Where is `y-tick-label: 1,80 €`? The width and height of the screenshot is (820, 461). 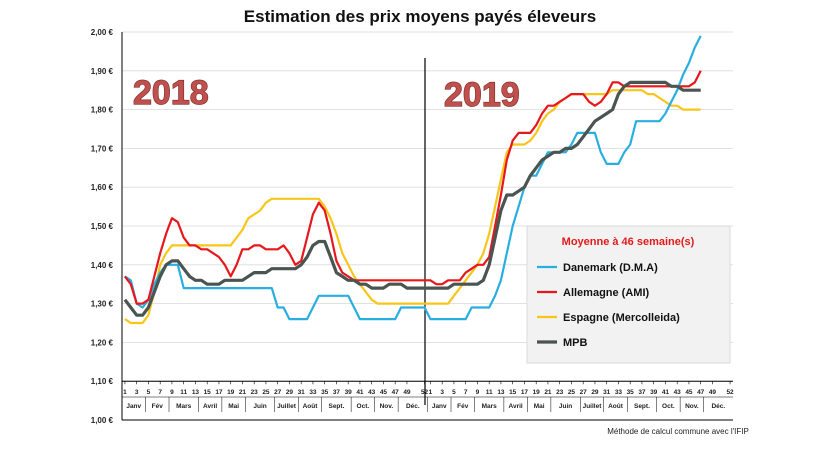
y-tick-label: 1,80 € is located at coordinates (102, 110).